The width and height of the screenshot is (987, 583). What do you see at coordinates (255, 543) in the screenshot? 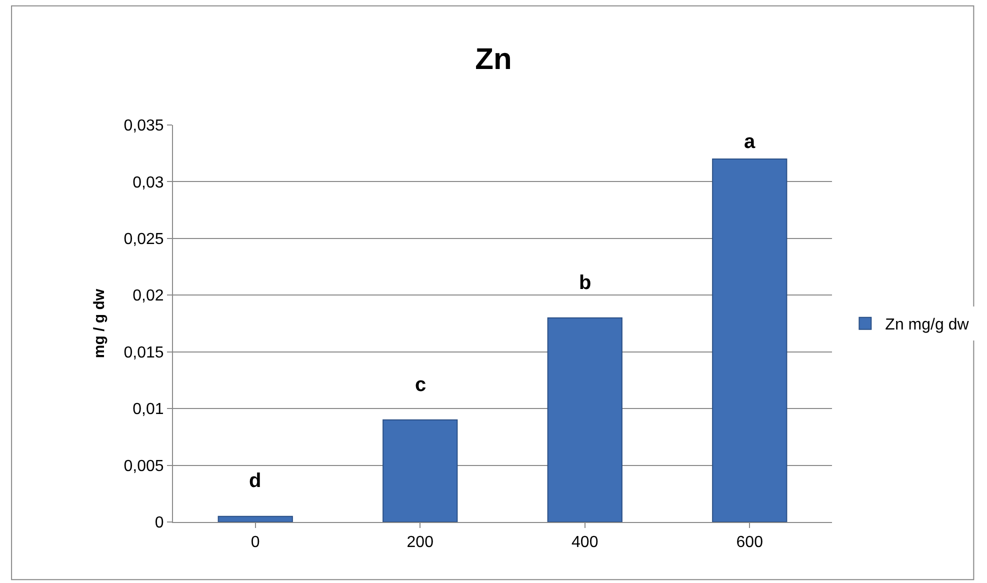
I see `x-tick-label: 0` at bounding box center [255, 543].